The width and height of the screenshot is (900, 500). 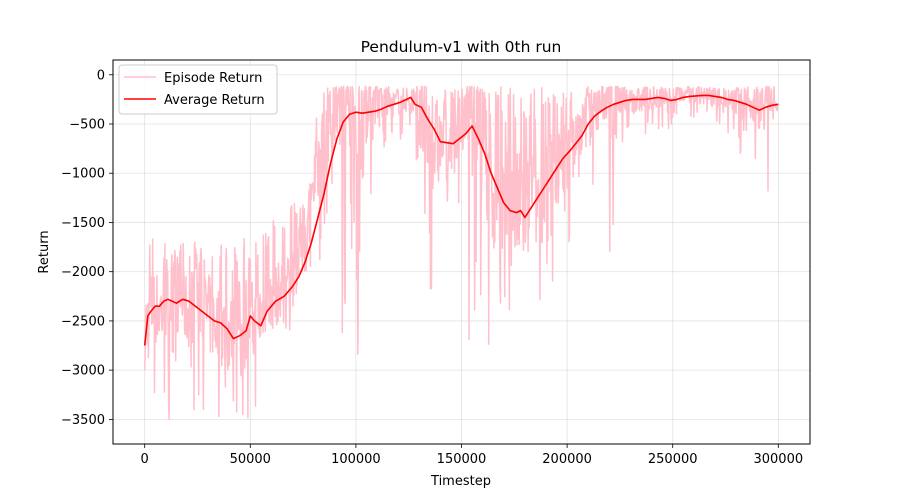 What do you see at coordinates (44, 251) in the screenshot?
I see `y-axis-title: Return` at bounding box center [44, 251].